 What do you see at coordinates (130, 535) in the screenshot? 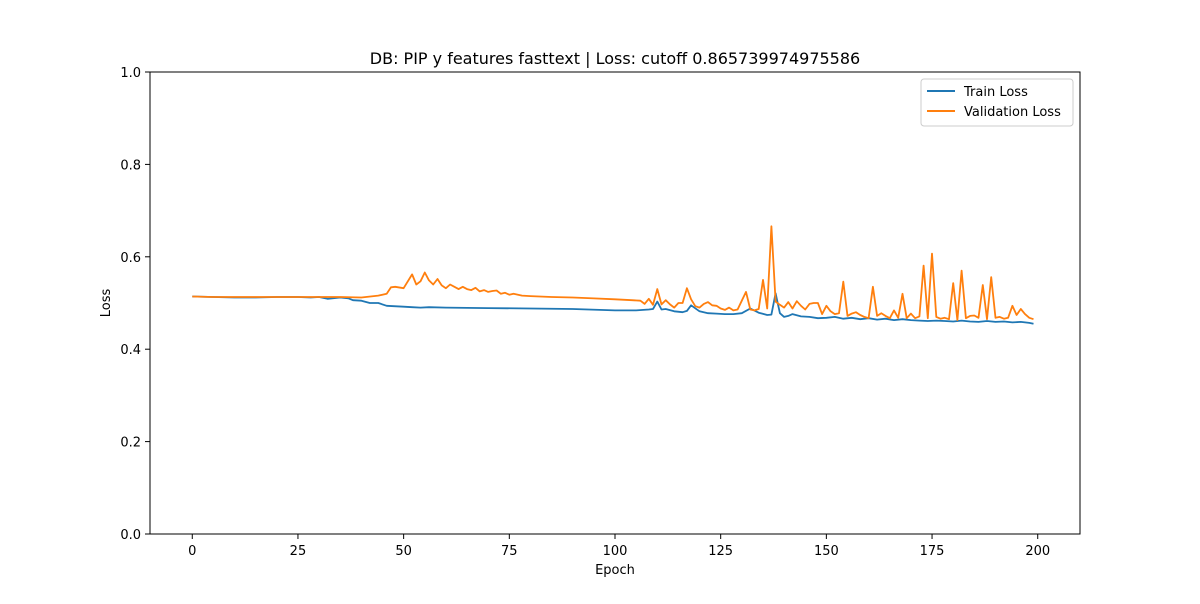
I see `y-tick-label: 0.0` at bounding box center [130, 535].